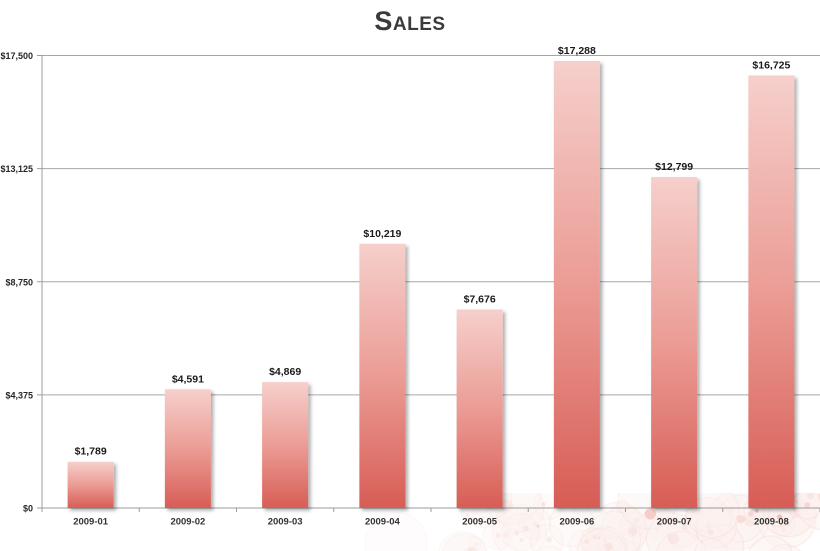 The width and height of the screenshot is (820, 551). What do you see at coordinates (19, 395) in the screenshot?
I see `y-tick-label: $4,375` at bounding box center [19, 395].